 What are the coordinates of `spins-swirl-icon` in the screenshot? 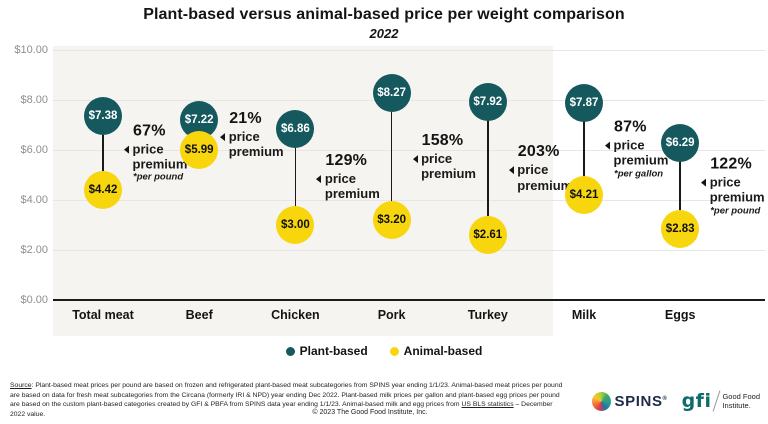 It's located at (601, 401).